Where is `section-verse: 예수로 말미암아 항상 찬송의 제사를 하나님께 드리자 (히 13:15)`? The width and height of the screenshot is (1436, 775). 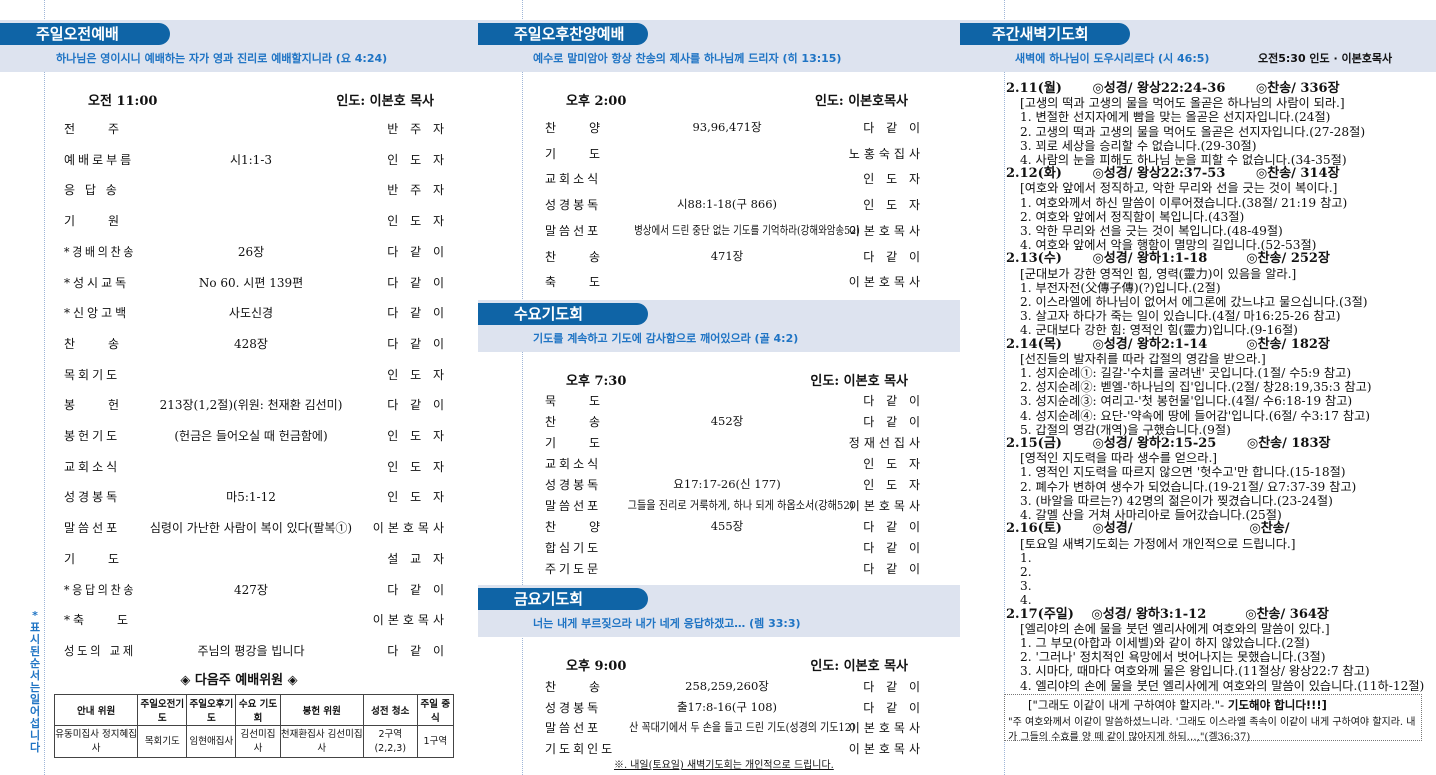 section-verse: 예수로 말미암아 항상 찬송의 제사를 하나님께 드리자 (히 13:15) is located at coordinates (687, 58).